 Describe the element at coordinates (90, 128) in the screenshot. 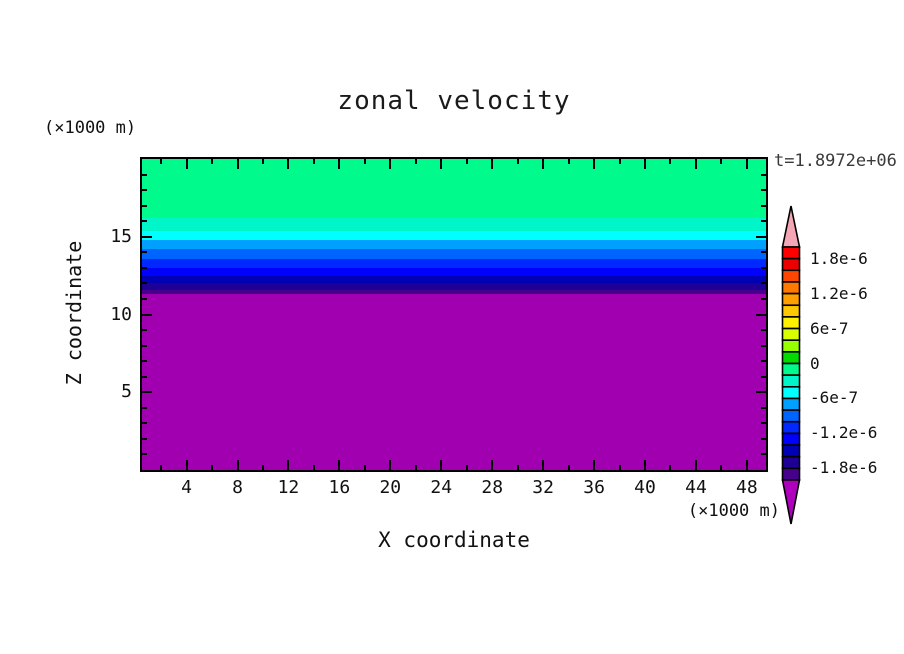

I see `z-axis-unit-label: (×1000 m)` at that location.